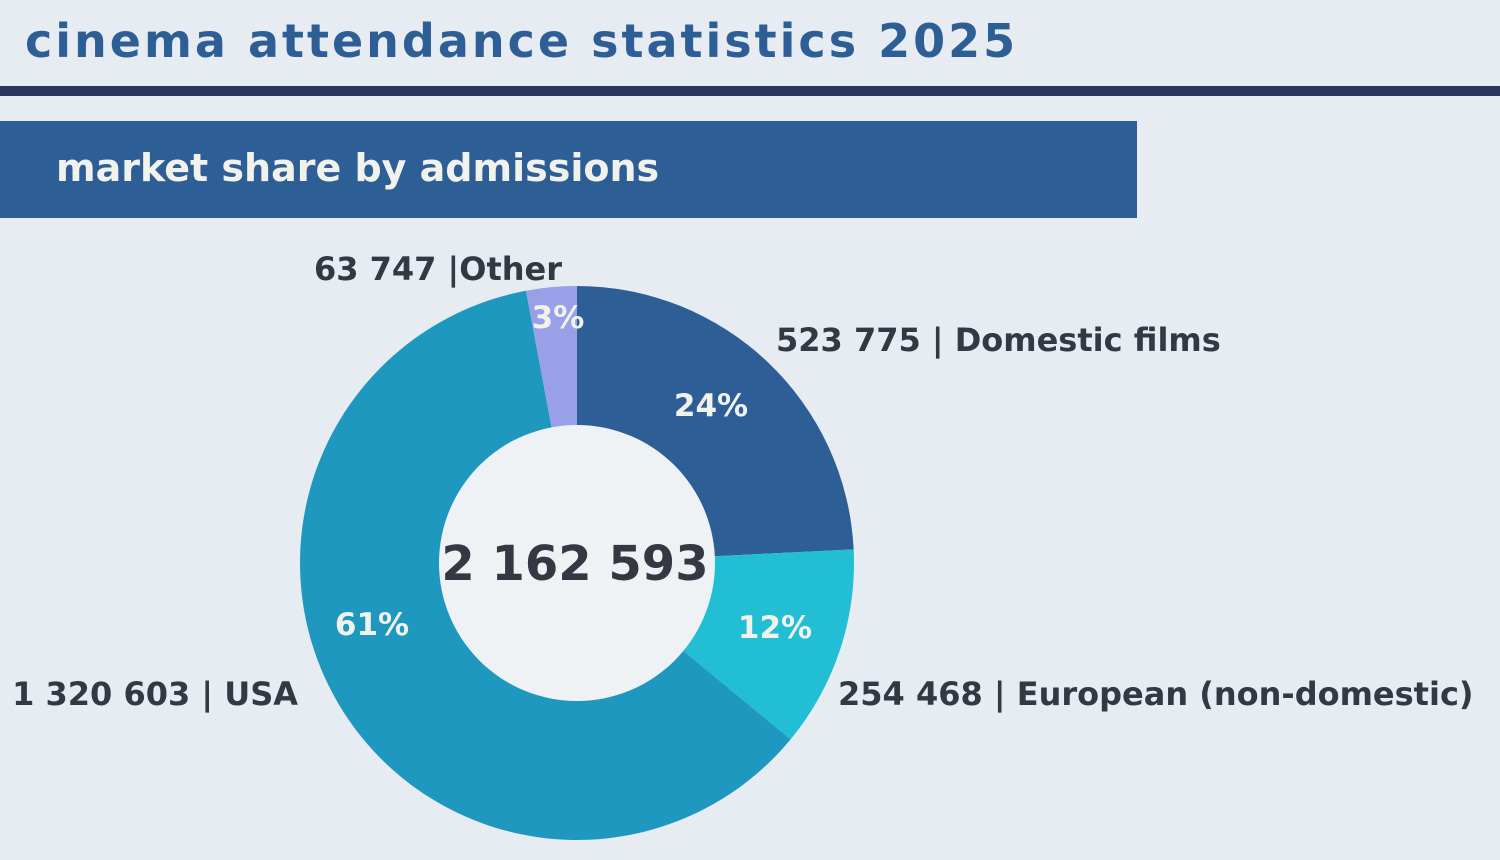 The image size is (1500, 860). I want to click on title-divider, so click(750, 91).